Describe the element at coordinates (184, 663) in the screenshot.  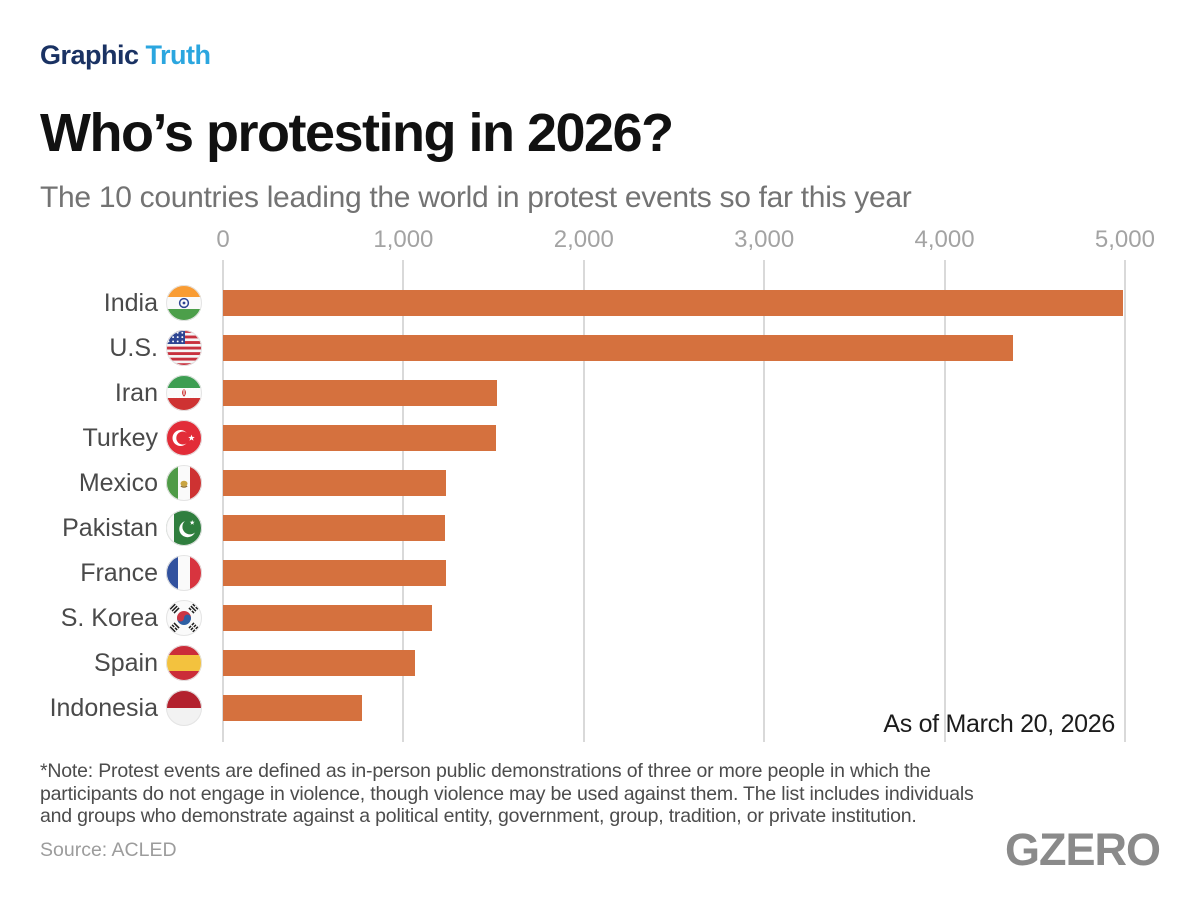
I see `spain-flag-icon` at that location.